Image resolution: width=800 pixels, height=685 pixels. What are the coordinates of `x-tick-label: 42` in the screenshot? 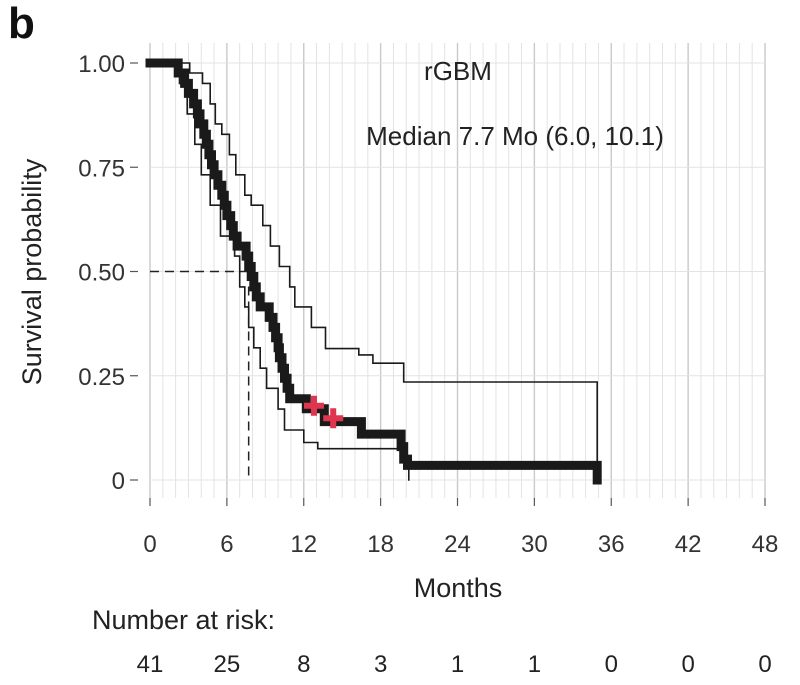 It's located at (688, 544).